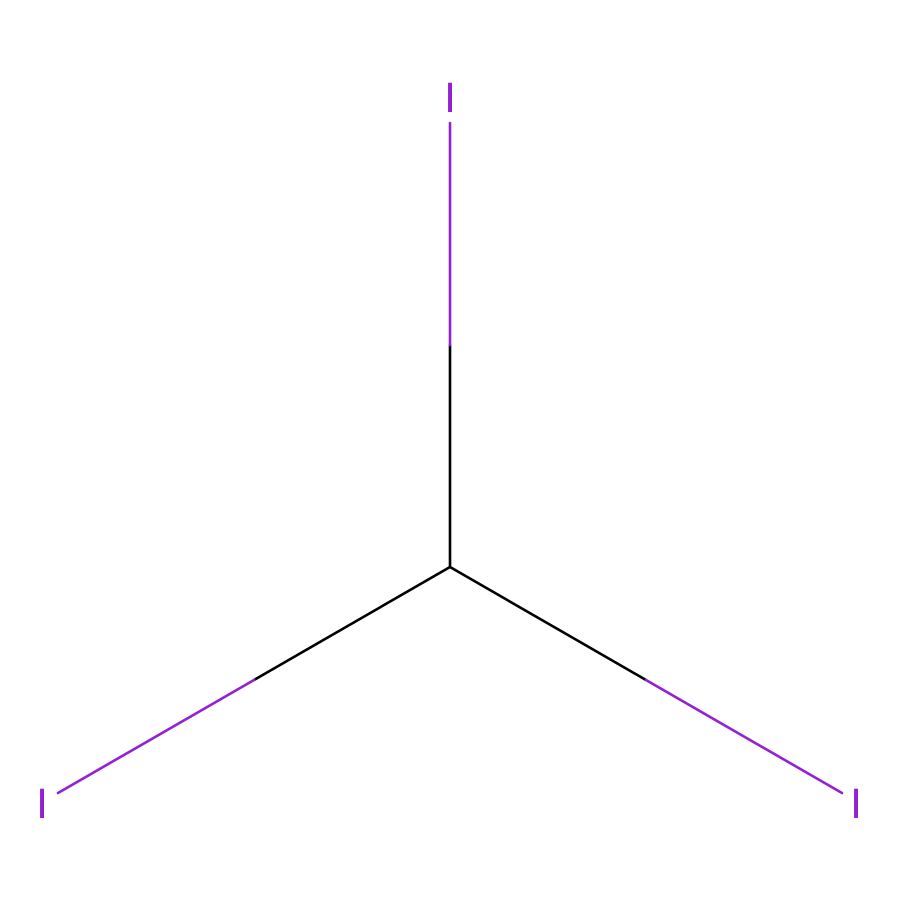  I want to click on atom-label-iodine-top: I, so click(450, 99).